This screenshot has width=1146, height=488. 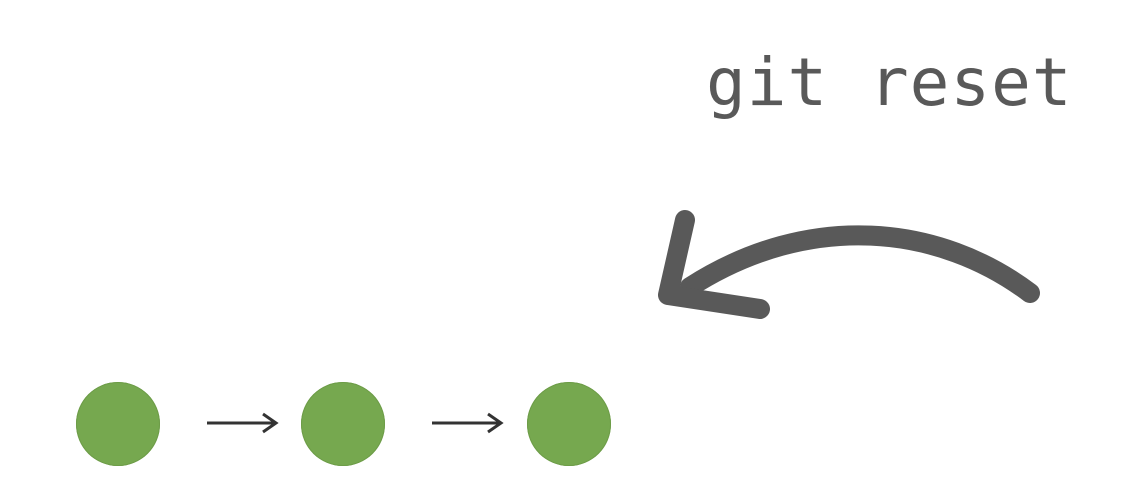 I want to click on commit-chain, so click(x=344, y=426).